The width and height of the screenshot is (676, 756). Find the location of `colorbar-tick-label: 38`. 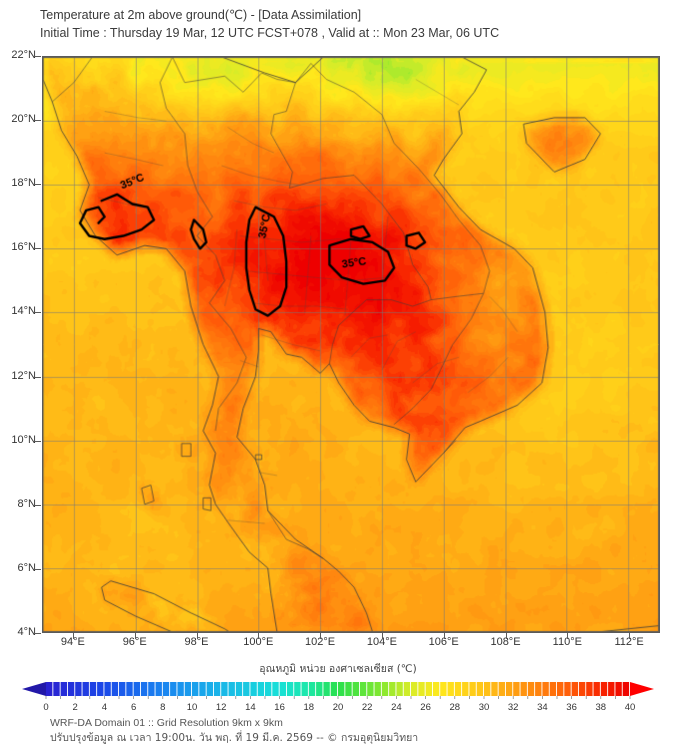

colorbar-tick-label: 38 is located at coordinates (601, 707).